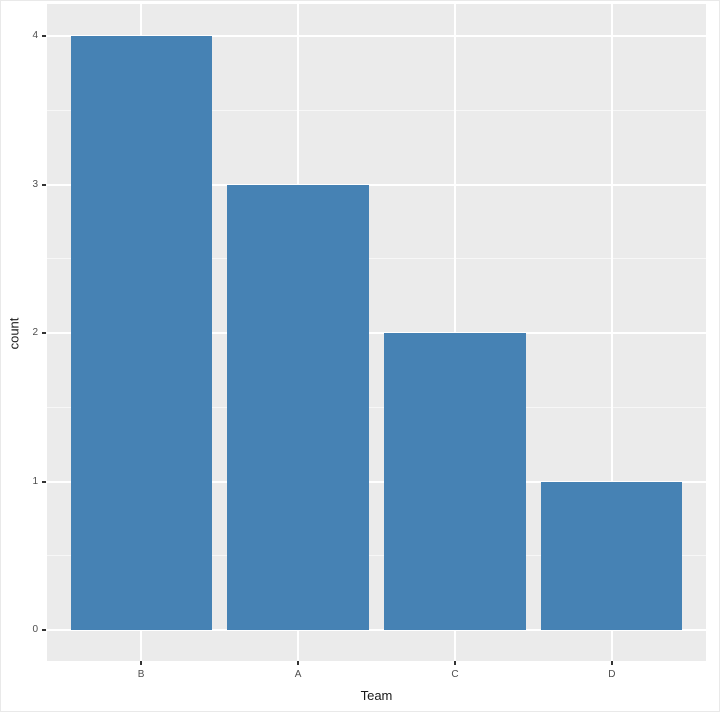 The height and width of the screenshot is (712, 720). Describe the element at coordinates (35, 481) in the screenshot. I see `y-tick-label: 1` at that location.